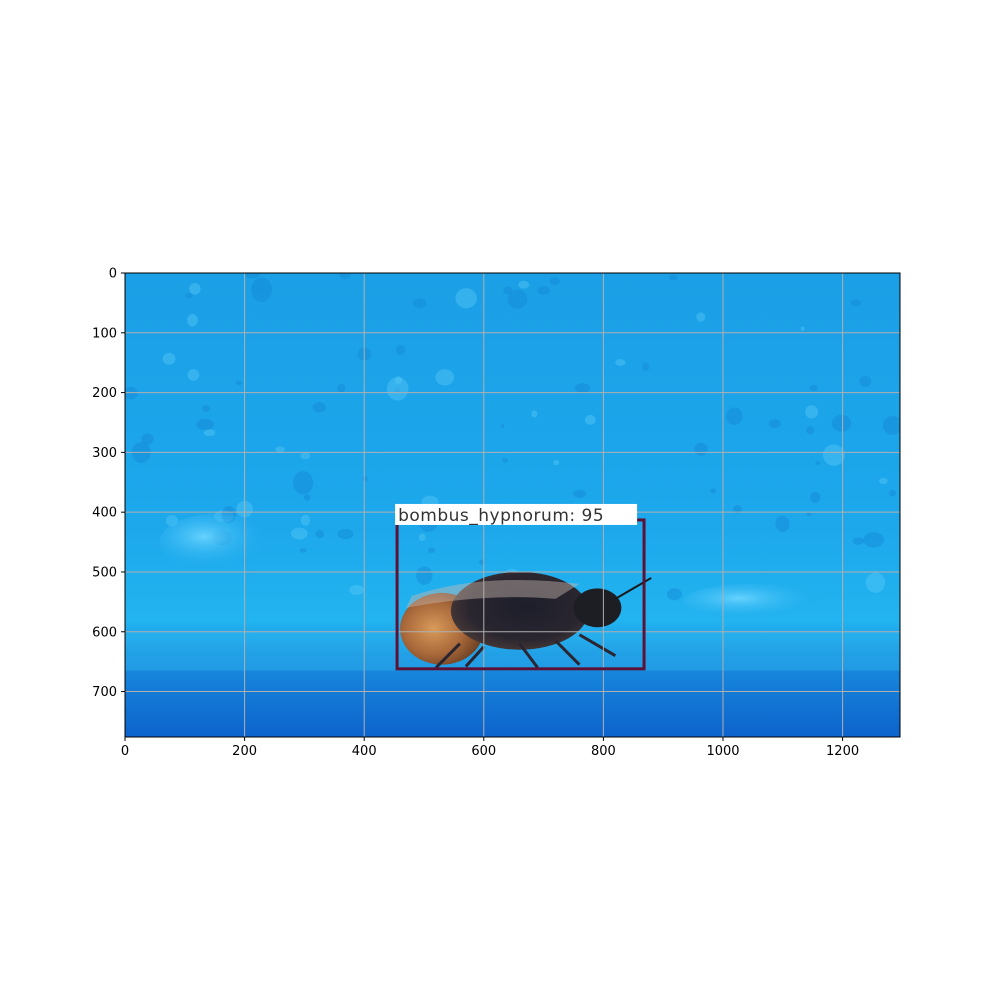 The width and height of the screenshot is (1000, 1000). What do you see at coordinates (113, 274) in the screenshot?
I see `y-tick-label: 0` at bounding box center [113, 274].